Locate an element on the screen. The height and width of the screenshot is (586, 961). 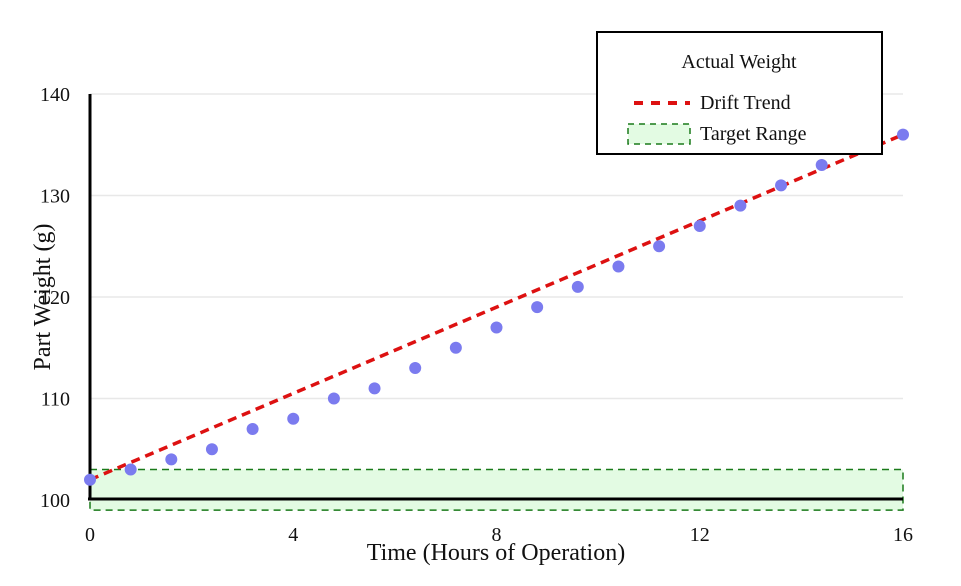
legend: Actual Weight Drift Trend Target Range is located at coordinates (739, 93).